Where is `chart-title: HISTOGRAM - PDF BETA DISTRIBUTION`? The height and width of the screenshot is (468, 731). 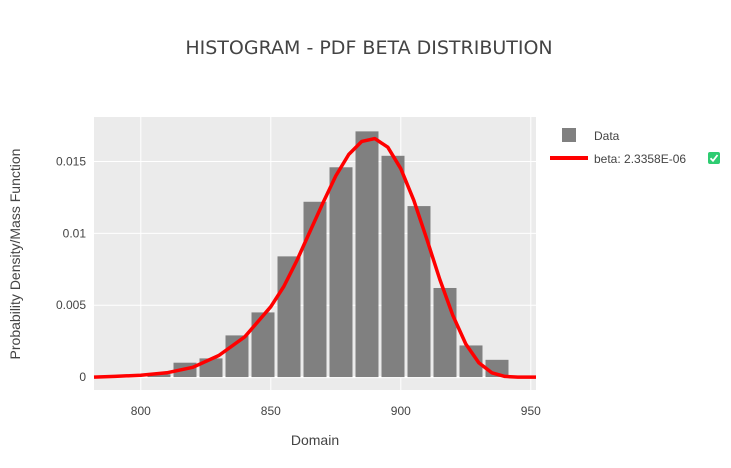 chart-title: HISTOGRAM - PDF BETA DISTRIBUTION is located at coordinates (368, 48).